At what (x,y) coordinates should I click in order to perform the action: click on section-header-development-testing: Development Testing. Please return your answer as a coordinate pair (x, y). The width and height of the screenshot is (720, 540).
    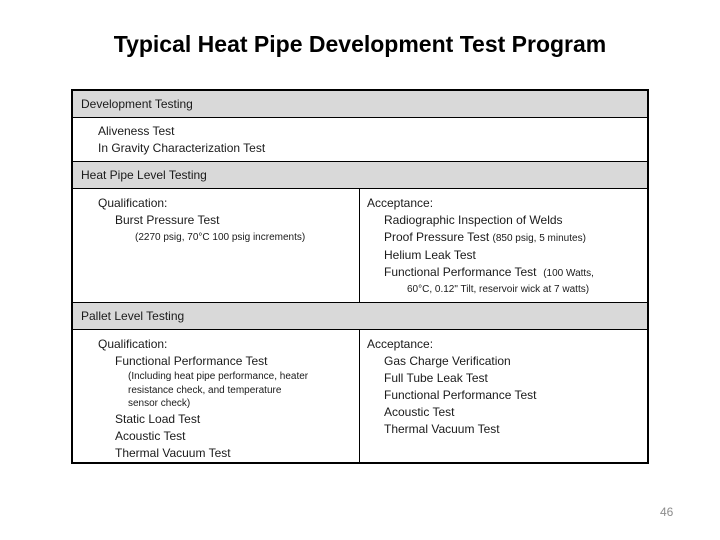
    Looking at the image, I should click on (360, 104).